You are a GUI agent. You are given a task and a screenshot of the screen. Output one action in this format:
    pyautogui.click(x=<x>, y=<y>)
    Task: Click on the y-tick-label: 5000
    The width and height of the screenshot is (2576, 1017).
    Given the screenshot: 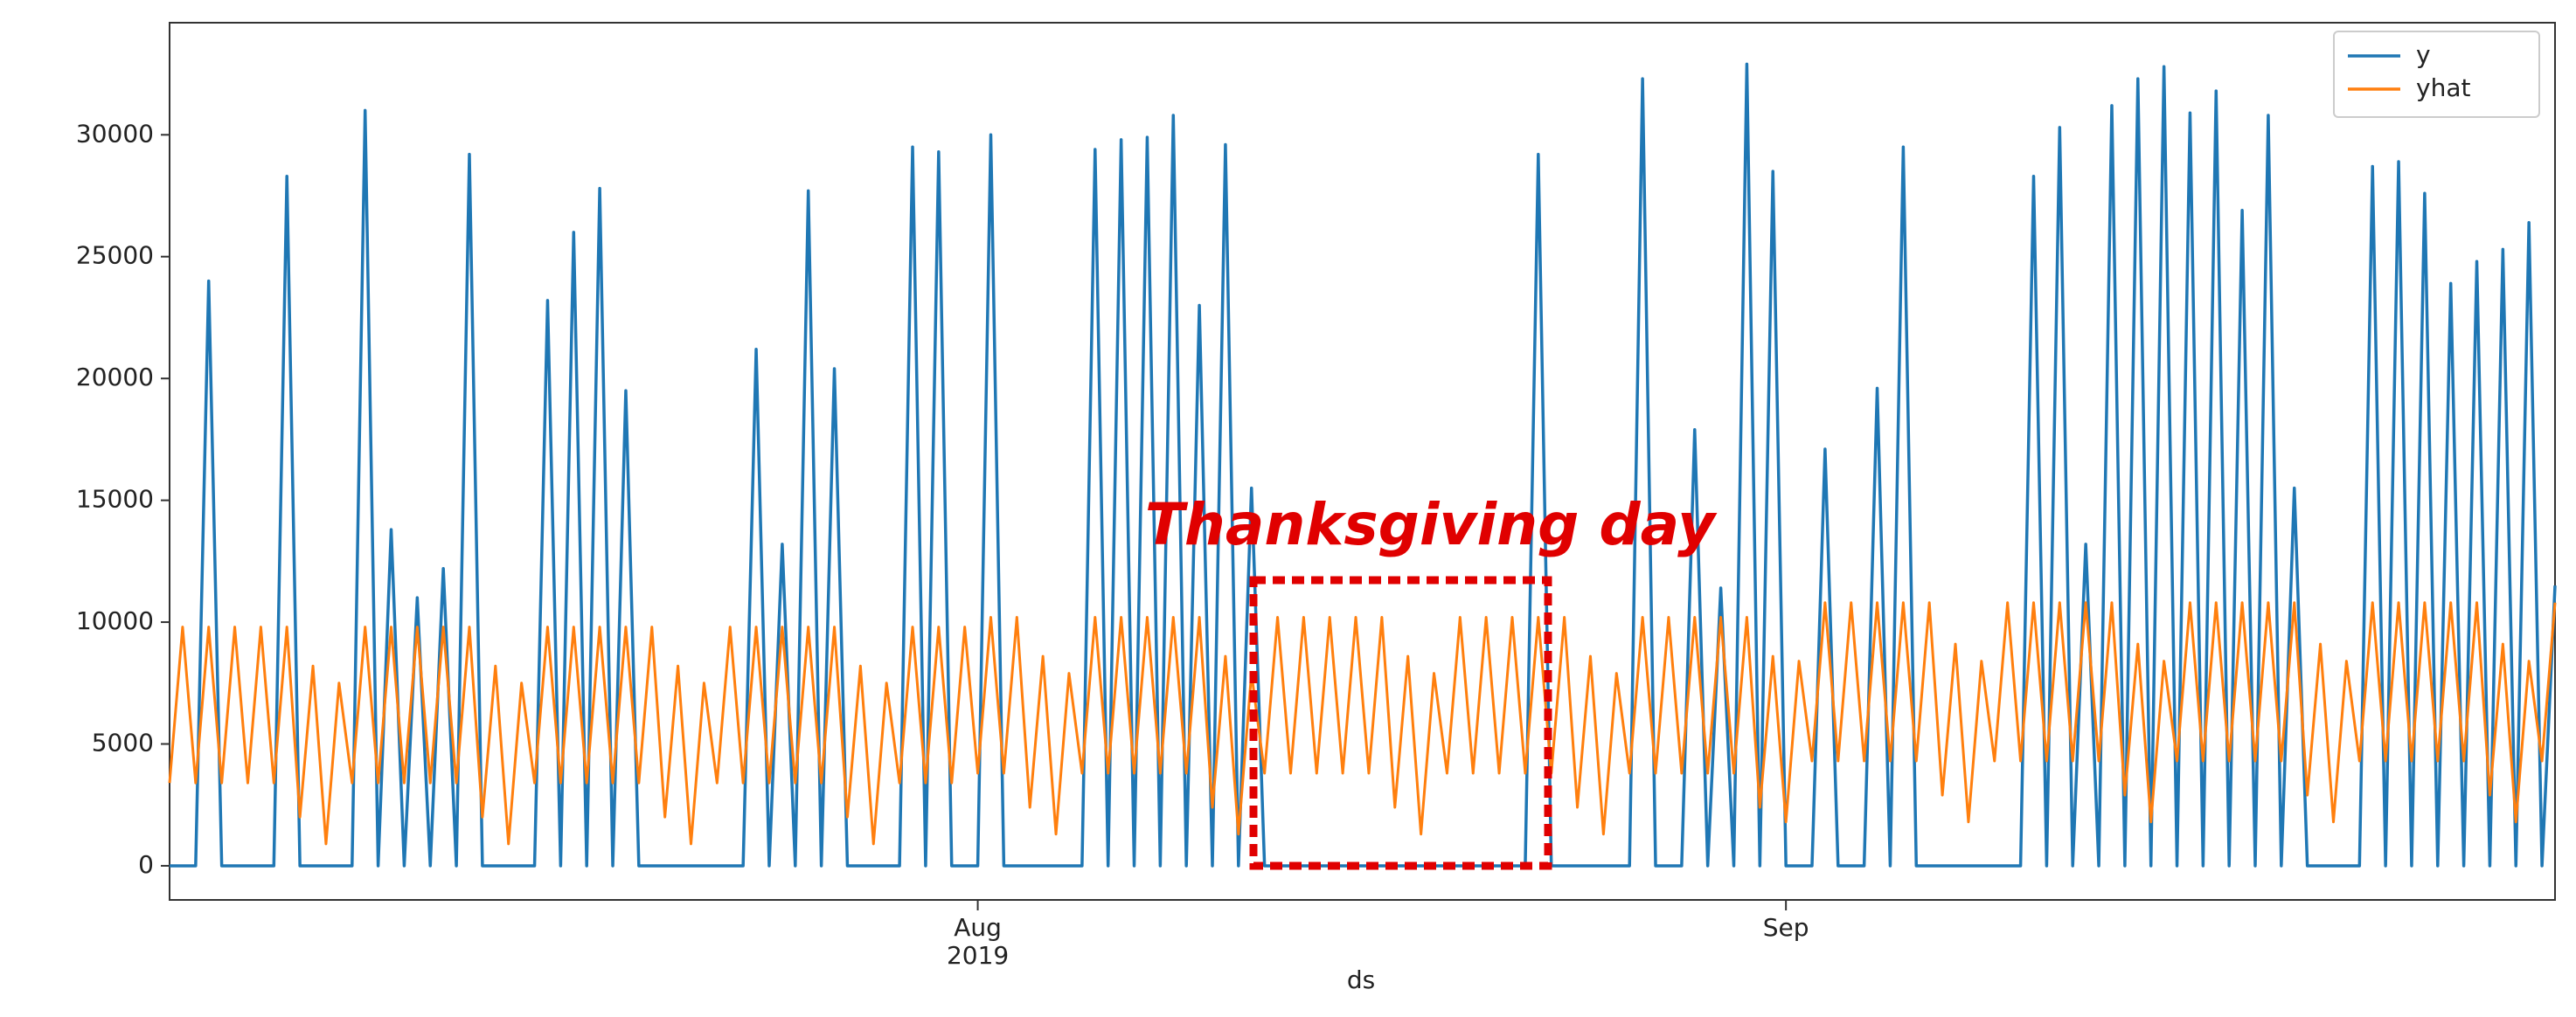 What is the action you would take?
    pyautogui.click(x=123, y=743)
    